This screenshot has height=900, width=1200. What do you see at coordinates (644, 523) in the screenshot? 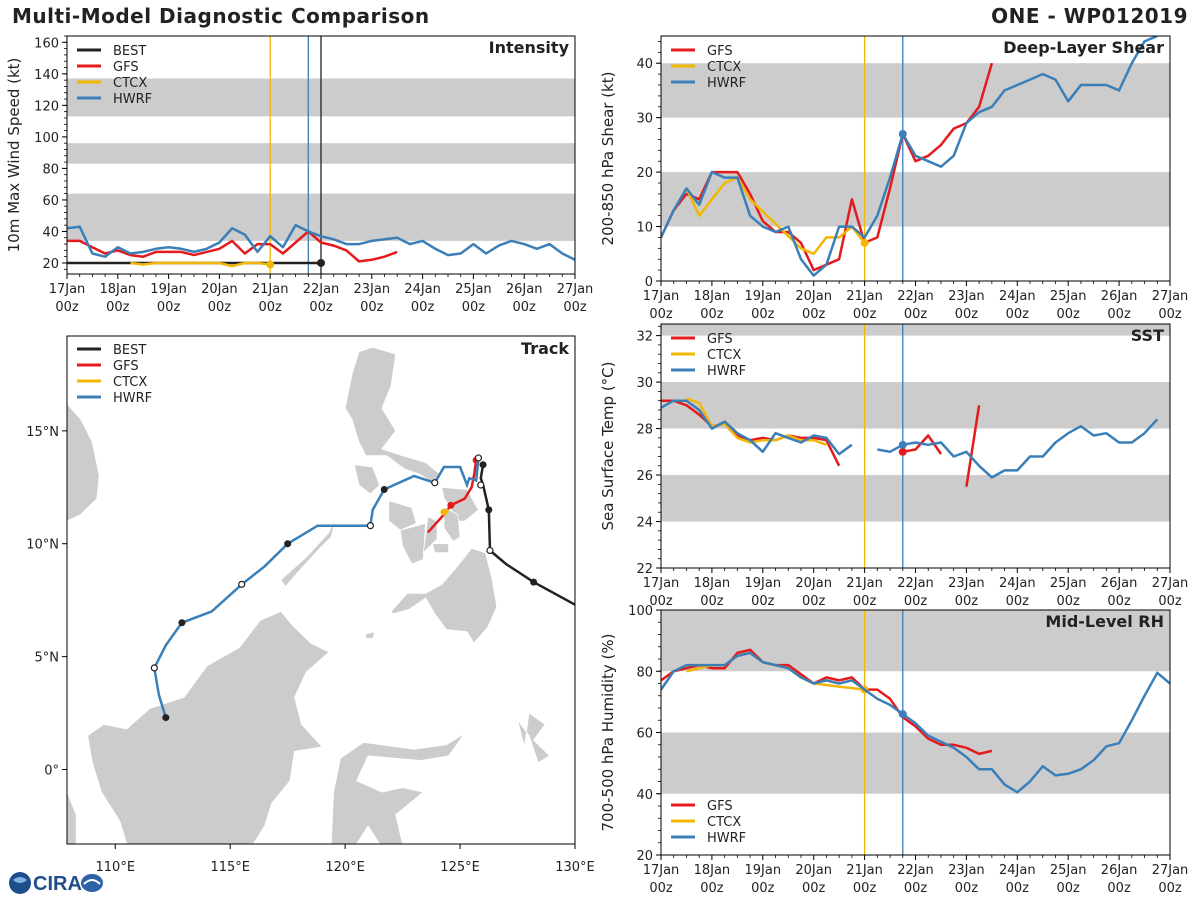
I see `y-tick-label: 24` at bounding box center [644, 523].